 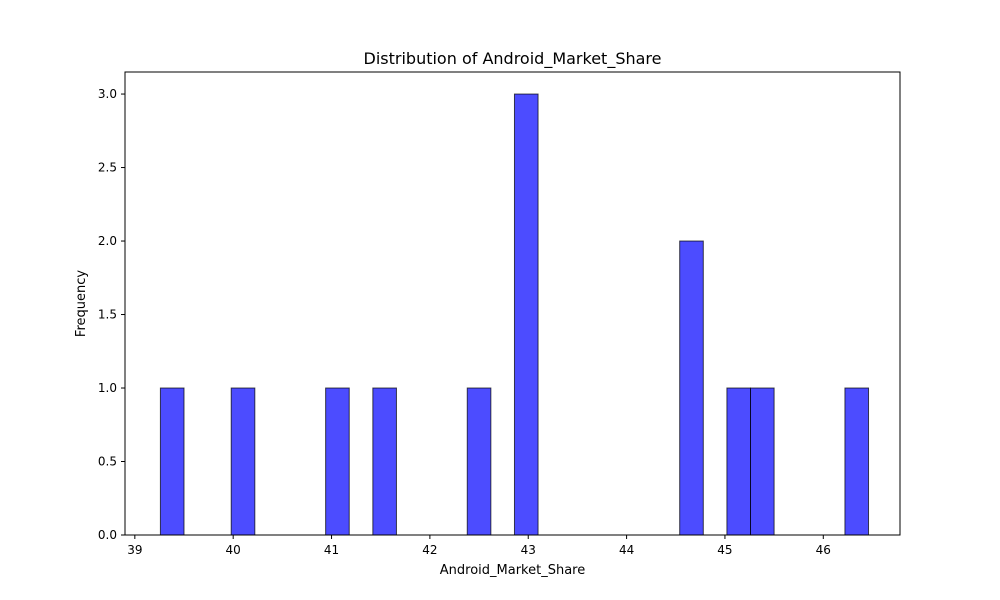 I want to click on y-tick-label: 3.0, so click(x=107, y=94).